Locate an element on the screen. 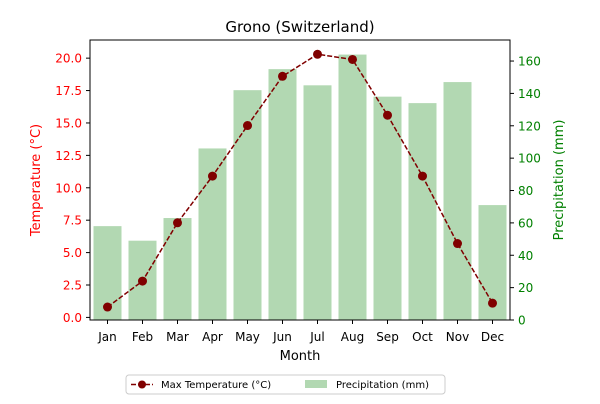  left-axis-tick-label: 0.0 is located at coordinates (72, 318).